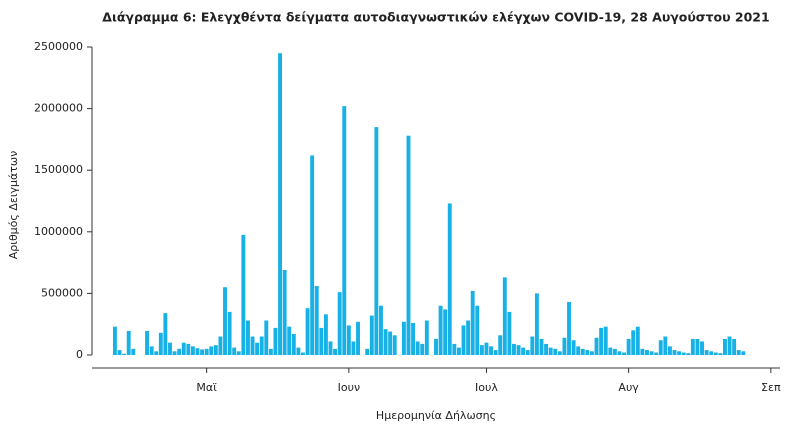  Describe the element at coordinates (58, 169) in the screenshot. I see `y-tick-label: 1500000` at that location.